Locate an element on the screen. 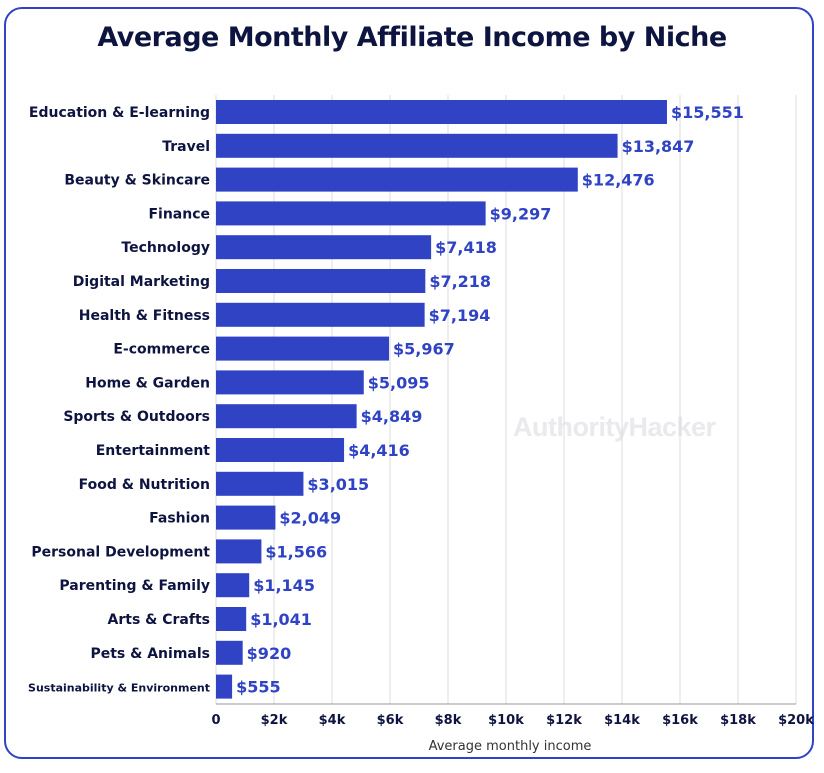  category-label: Sports & Outdoors is located at coordinates (136, 417).